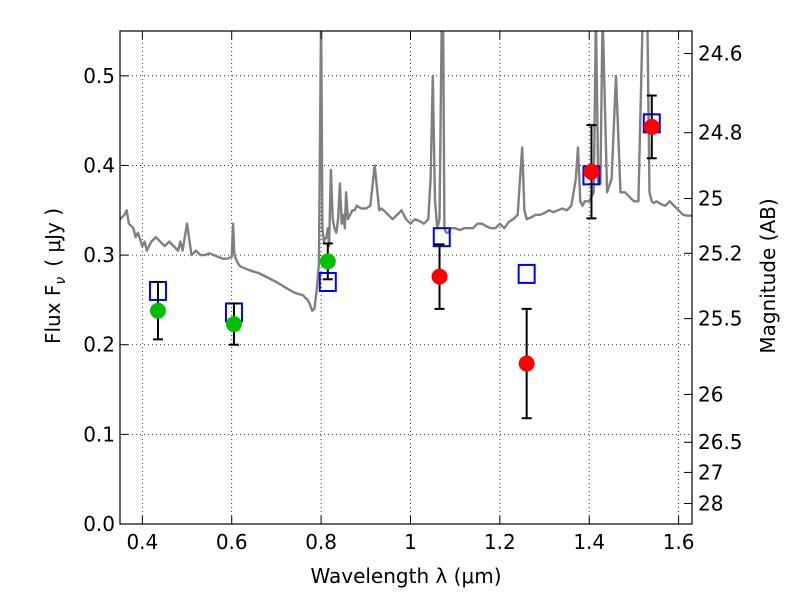 The image size is (800, 600). I want to click on y-tick-label: 0.2, so click(99, 345).